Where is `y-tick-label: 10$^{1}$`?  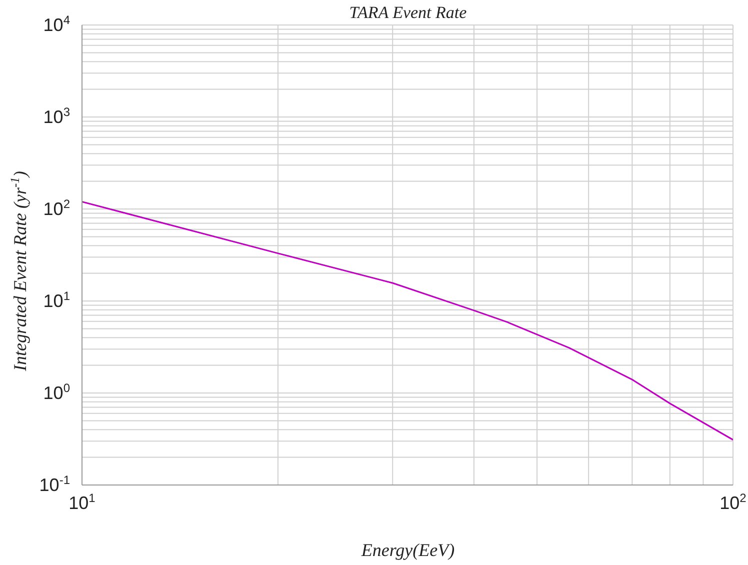 y-tick-label: 10$^{1}$ is located at coordinates (56, 300).